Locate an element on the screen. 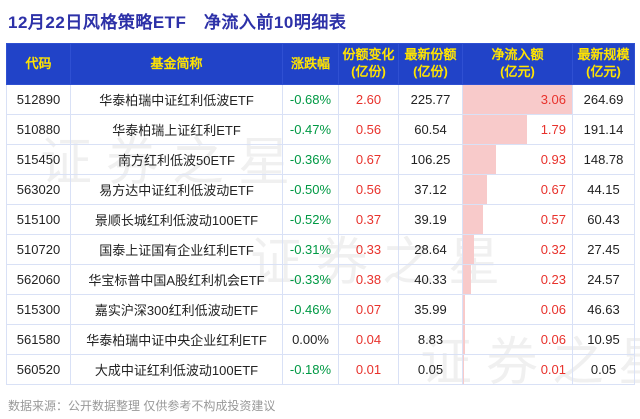  fund-name-cell: 国泰上证国有企业红利ETF is located at coordinates (176, 249).